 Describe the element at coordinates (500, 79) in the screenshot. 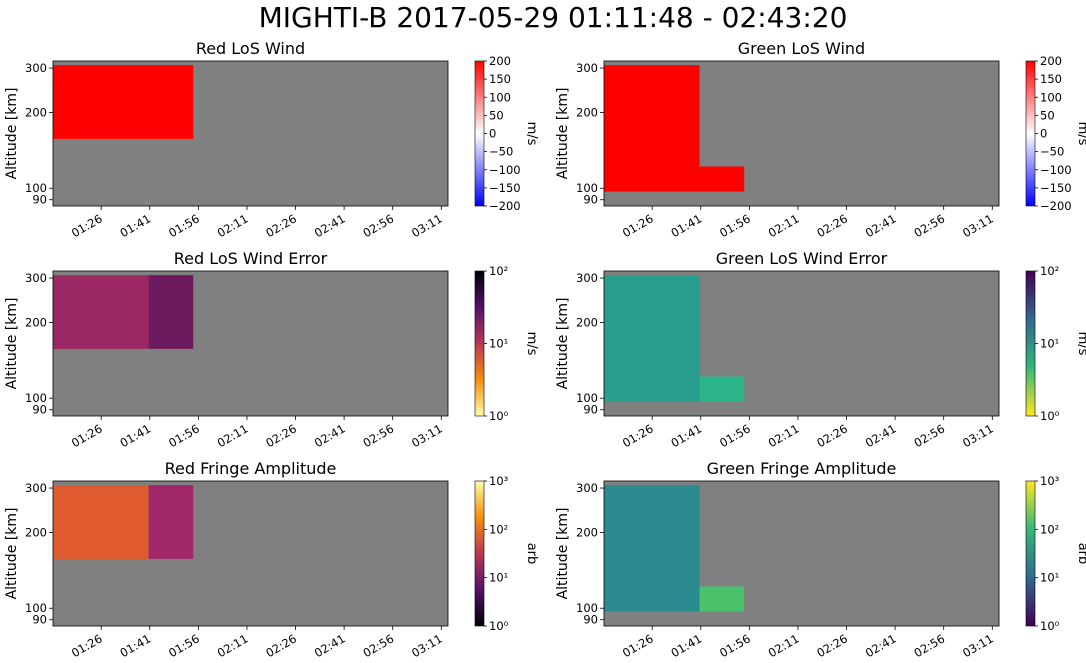

I see `colorbar-tick-label: 150` at that location.